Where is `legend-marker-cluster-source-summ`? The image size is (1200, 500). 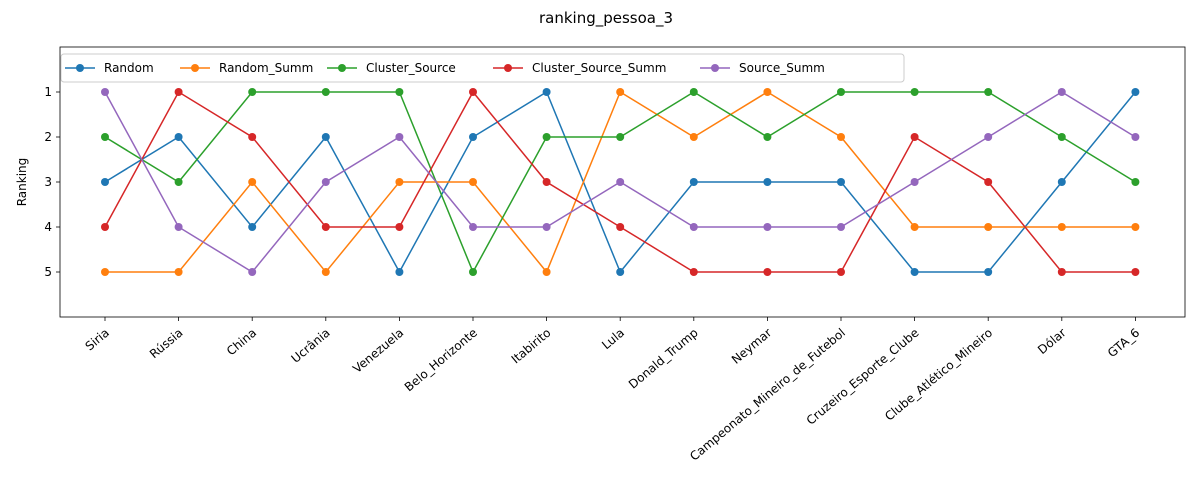
legend-marker-cluster-source-summ is located at coordinates (508, 68).